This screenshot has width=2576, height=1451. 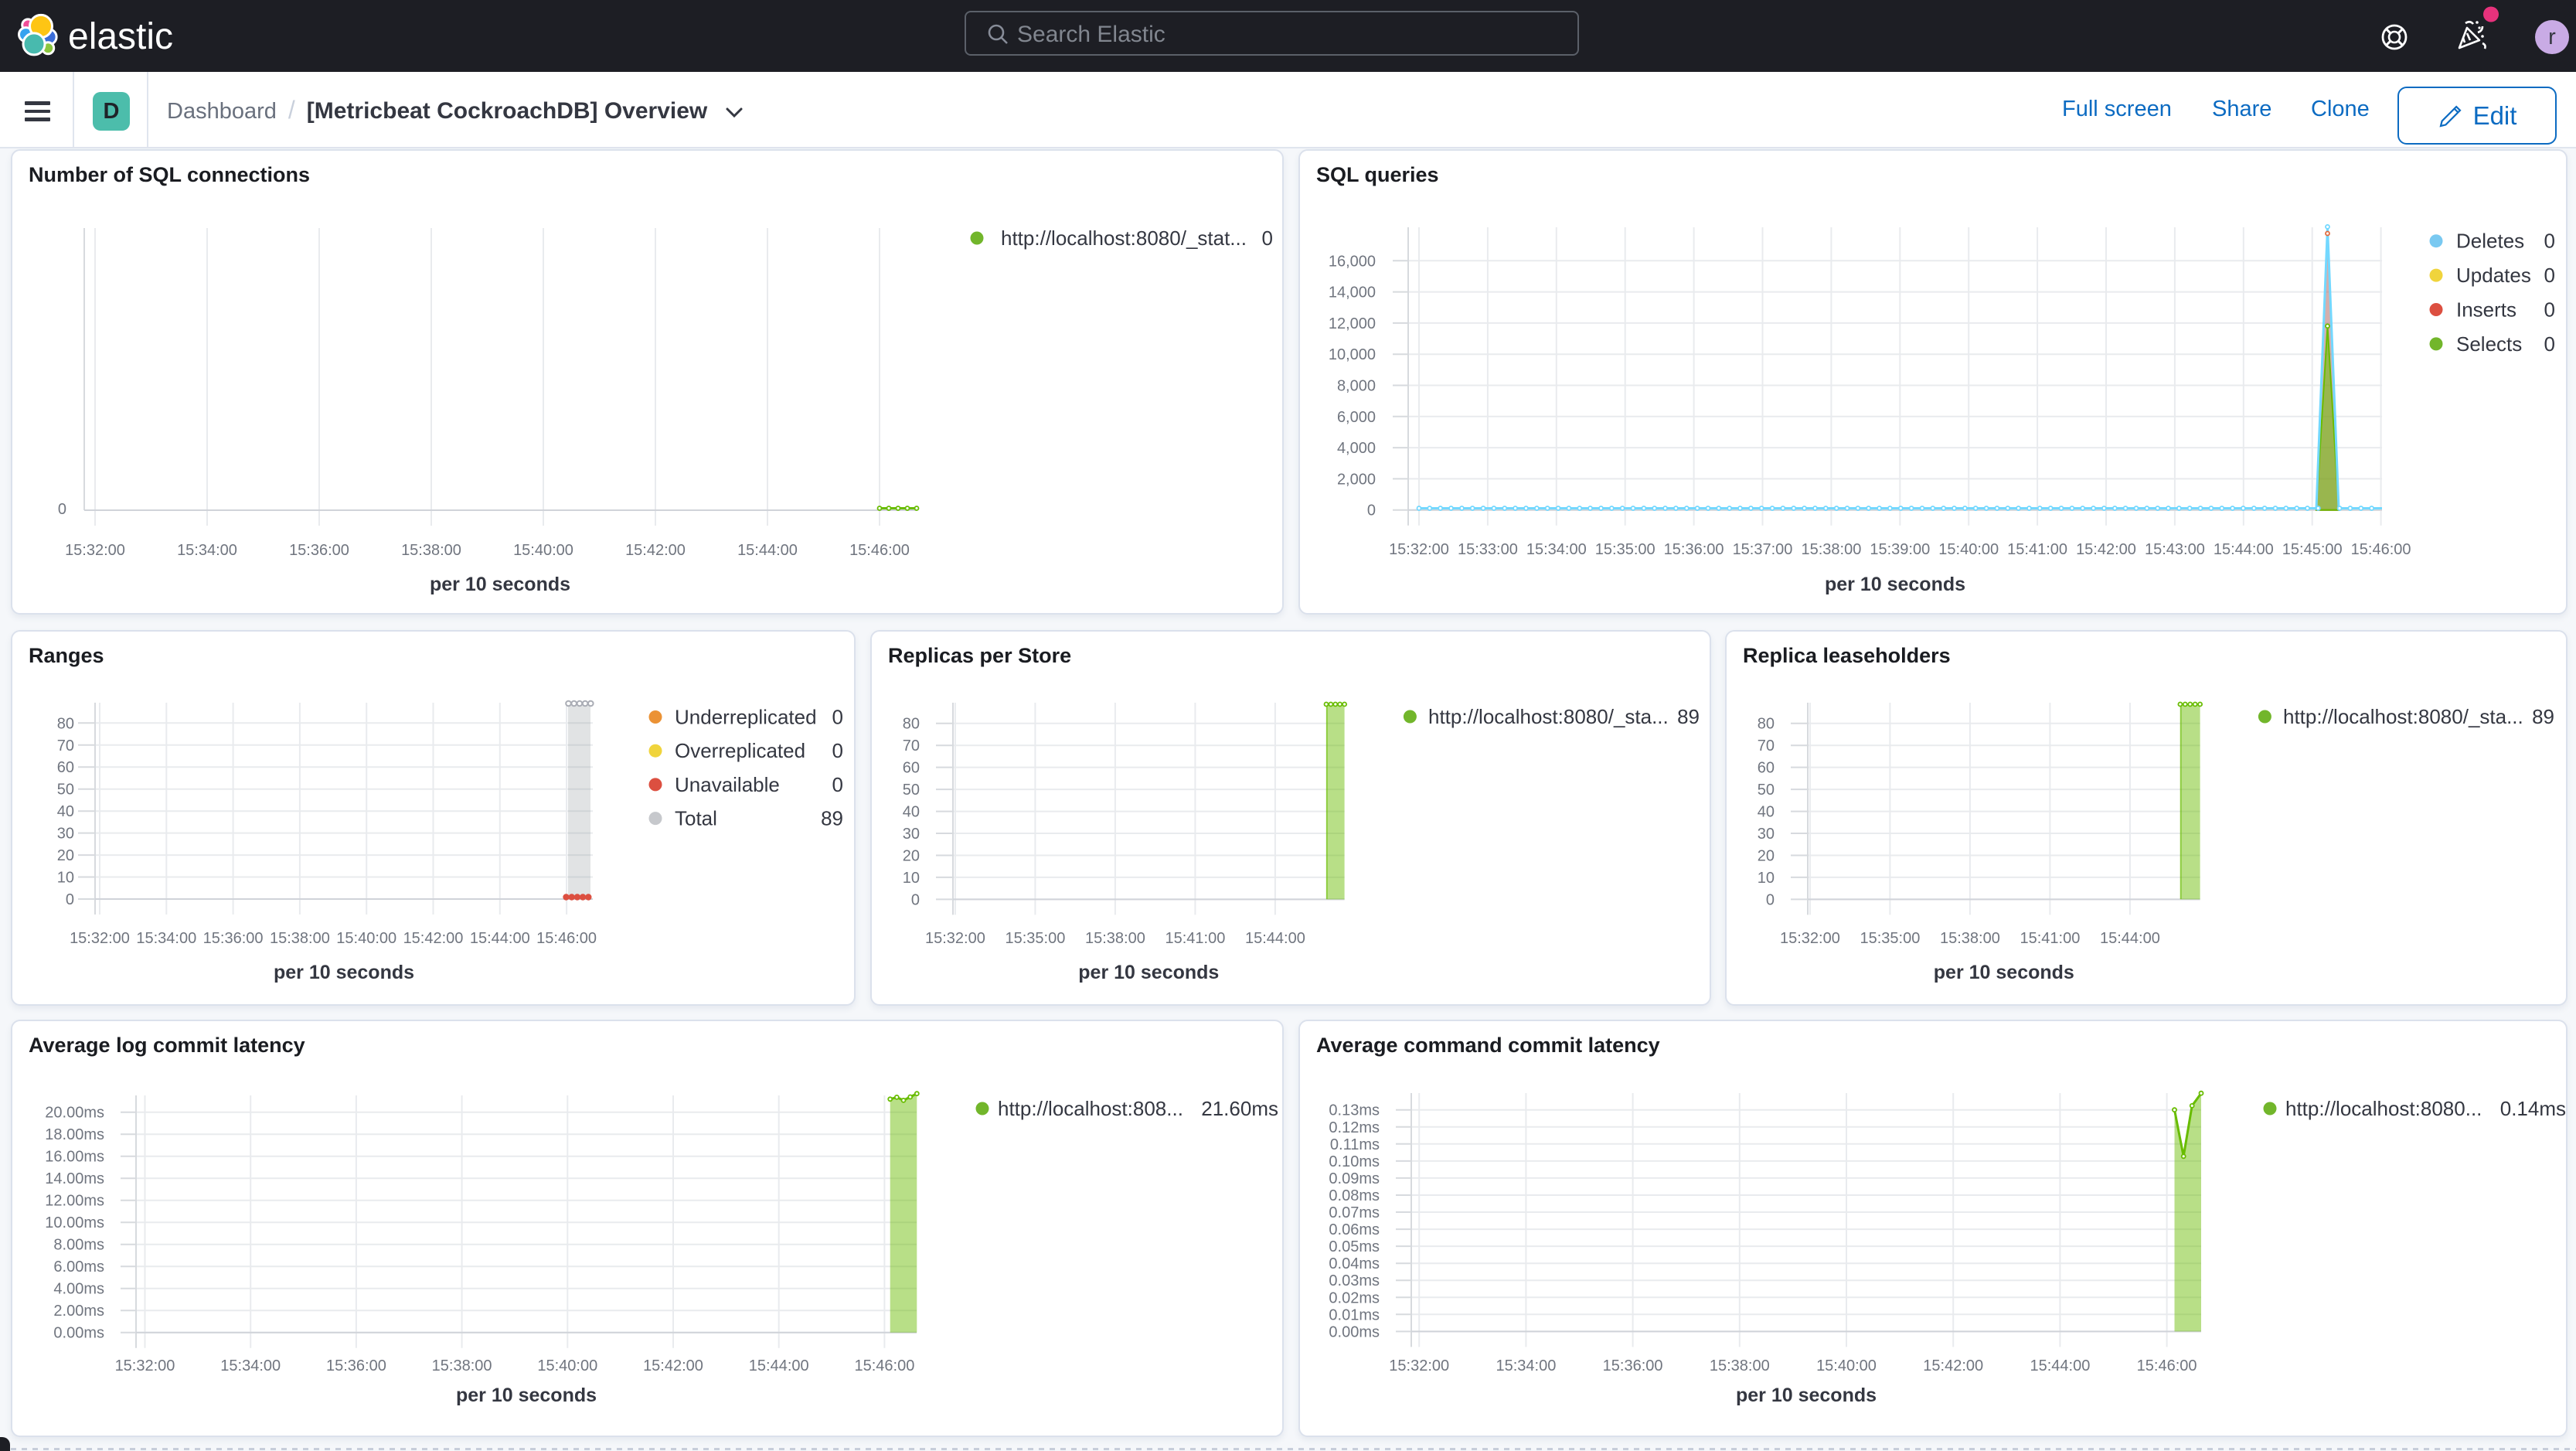 I want to click on svg-text: 12.00ms, so click(x=74, y=1201).